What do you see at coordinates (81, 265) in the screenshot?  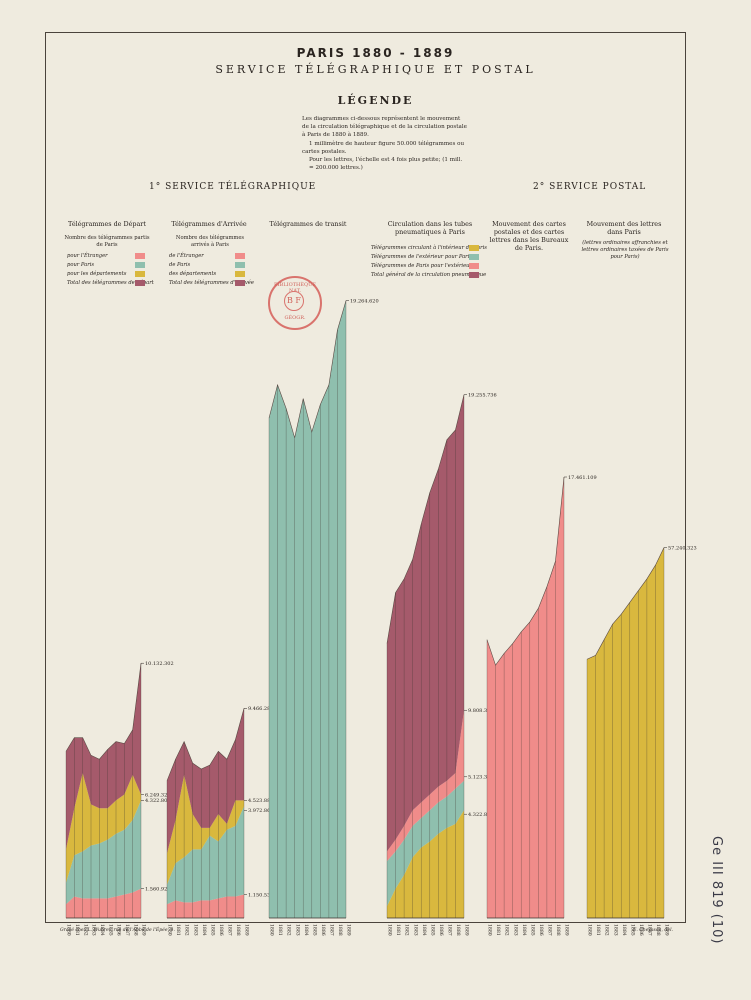 I see `legend-item: pour Paris` at bounding box center [81, 265].